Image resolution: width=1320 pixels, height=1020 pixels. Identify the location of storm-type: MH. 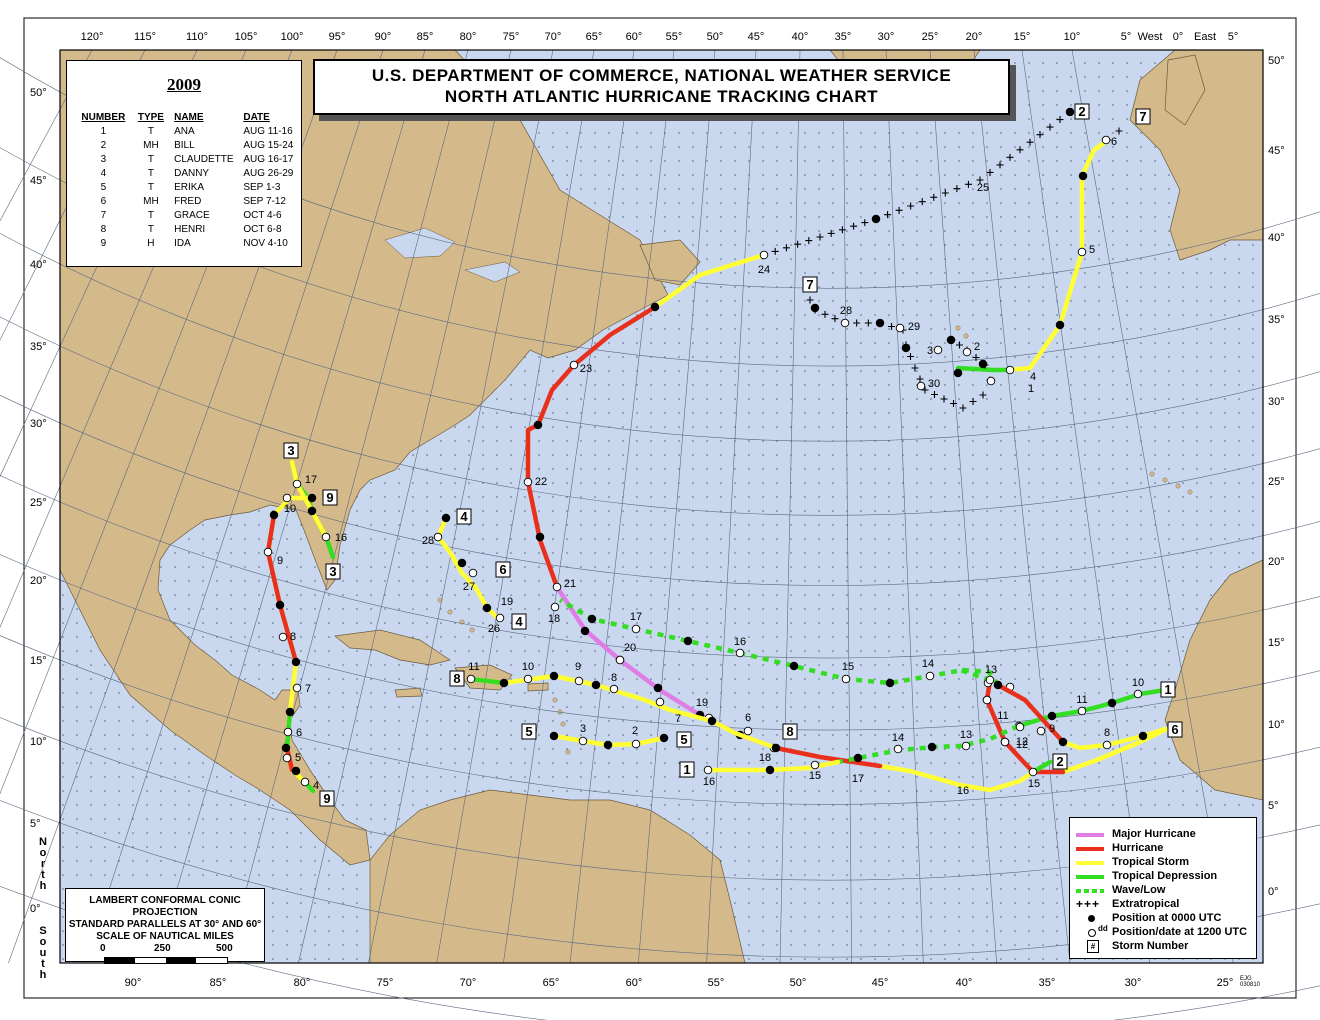
(151, 145).